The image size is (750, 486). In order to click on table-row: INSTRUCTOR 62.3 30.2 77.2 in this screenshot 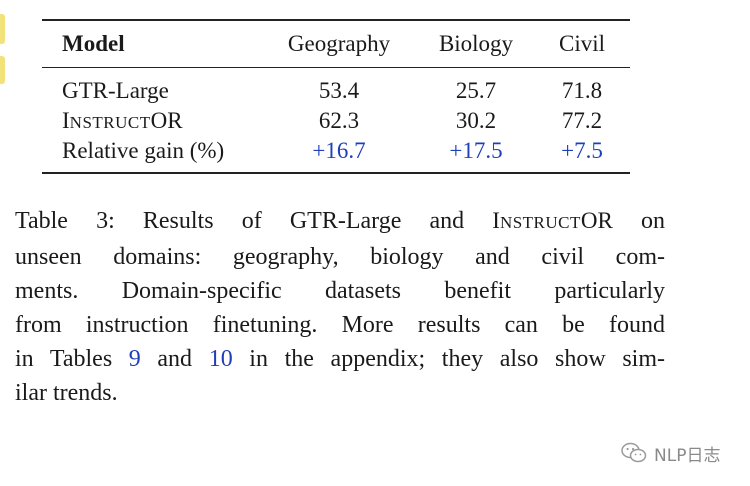, I will do `click(336, 121)`.